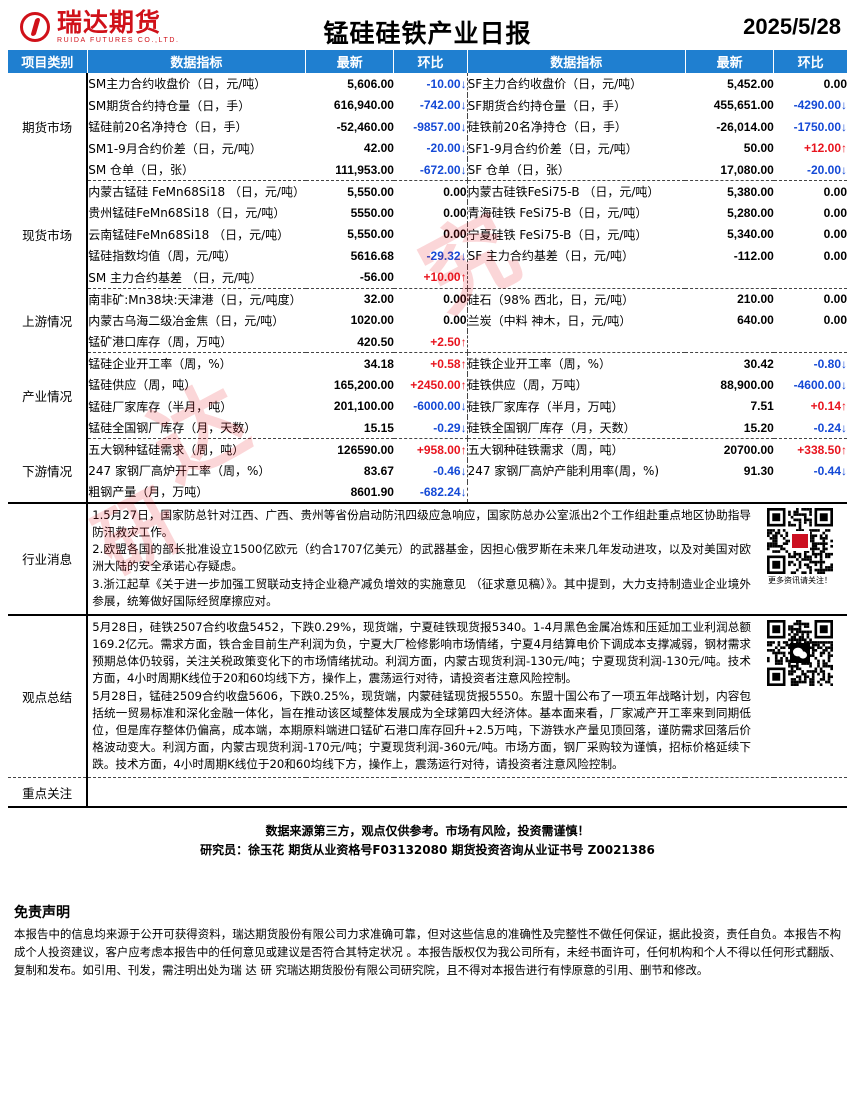 The image size is (855, 1111). What do you see at coordinates (576, 385) in the screenshot?
I see `indicator-right: 硅铁供应（周，万吨）` at bounding box center [576, 385].